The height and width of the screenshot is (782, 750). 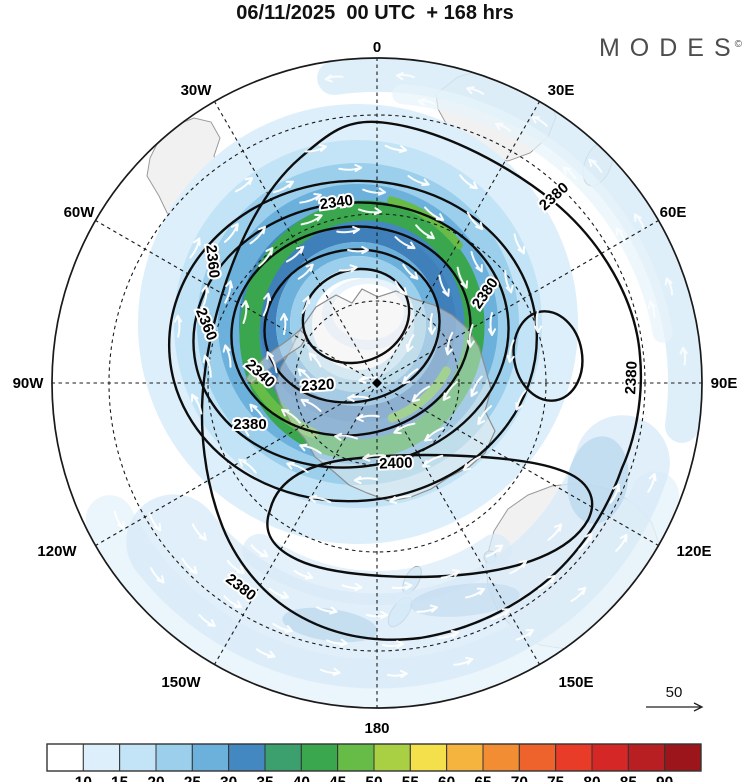 I want to click on colorbar-tick-label: 45, so click(x=338, y=778).